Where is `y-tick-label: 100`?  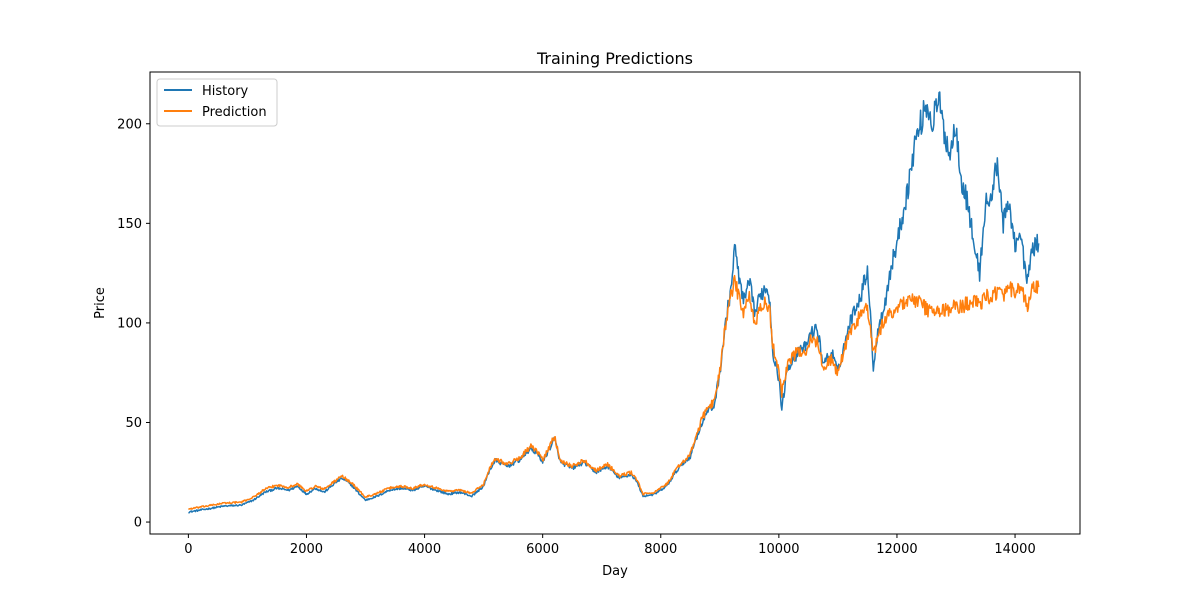
y-tick-label: 100 is located at coordinates (129, 323).